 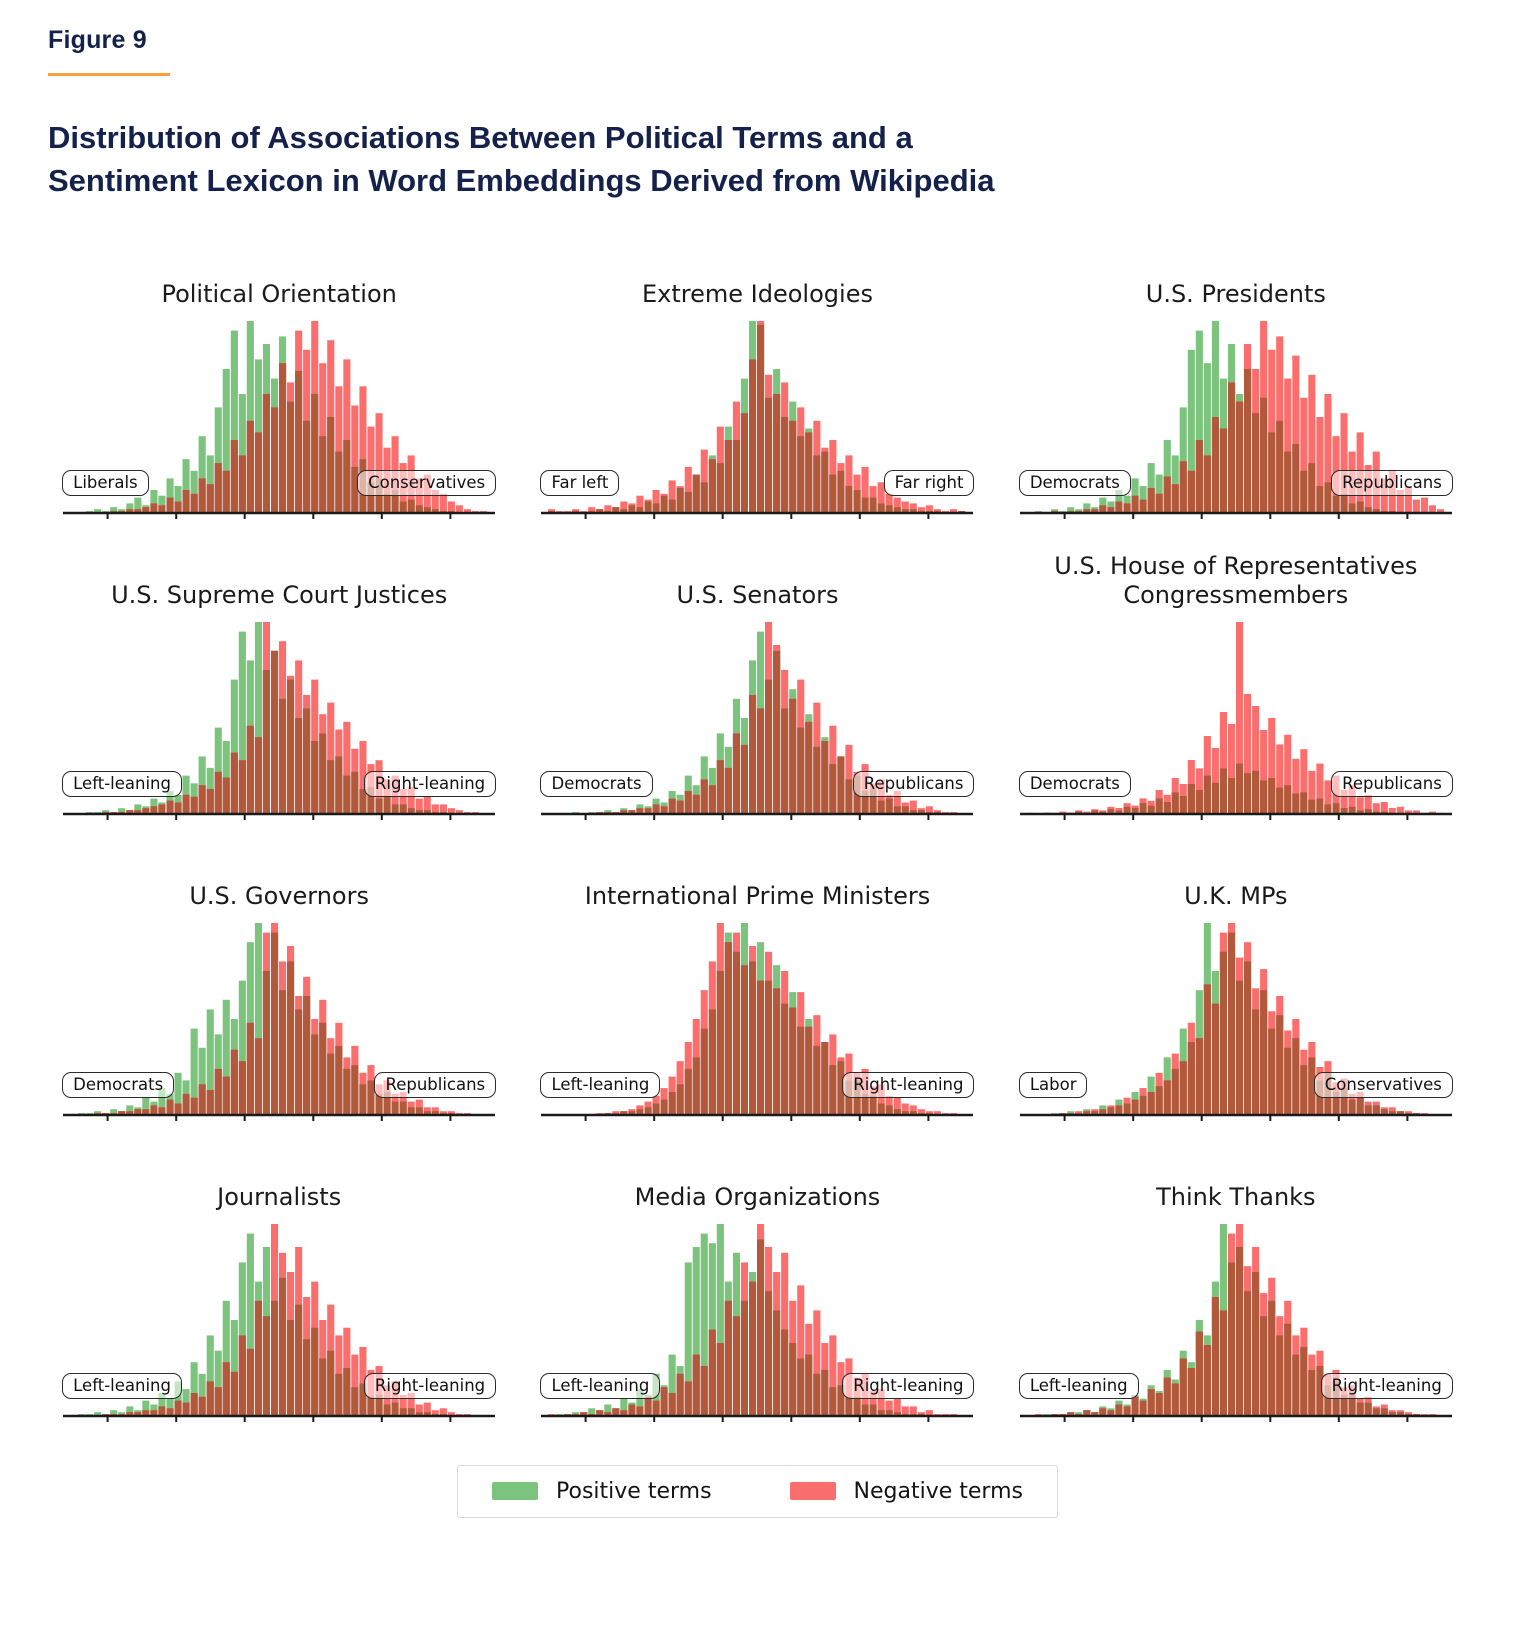 What do you see at coordinates (757, 293) in the screenshot?
I see `subplot-title: Extreme Ideologies` at bounding box center [757, 293].